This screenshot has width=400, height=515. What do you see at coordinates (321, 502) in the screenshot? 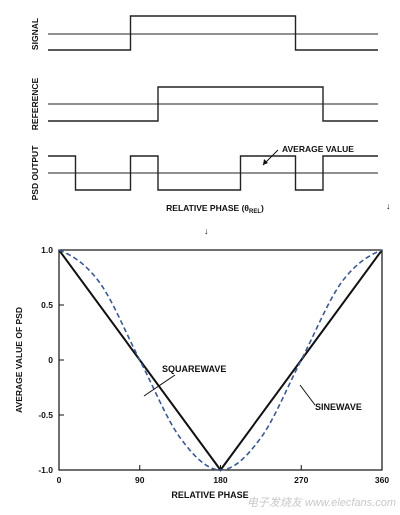
I see `watermark: 电子发烧友 www.elecfans.com` at bounding box center [321, 502].